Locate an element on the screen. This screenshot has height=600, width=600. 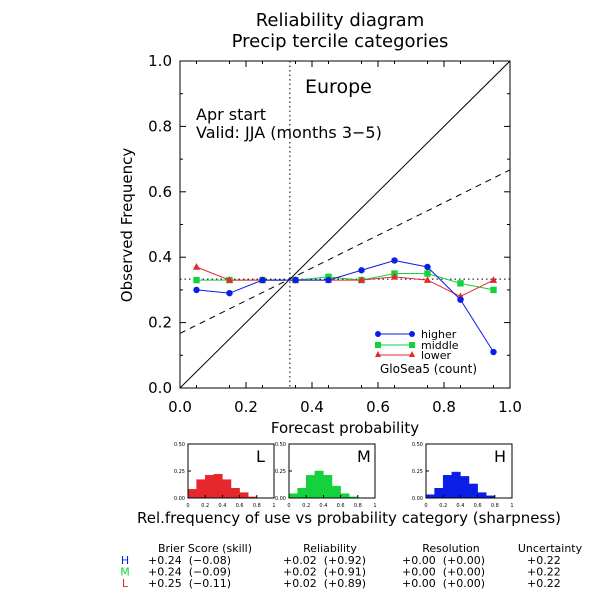
x-tick-label: 0.2 is located at coordinates (246, 407).